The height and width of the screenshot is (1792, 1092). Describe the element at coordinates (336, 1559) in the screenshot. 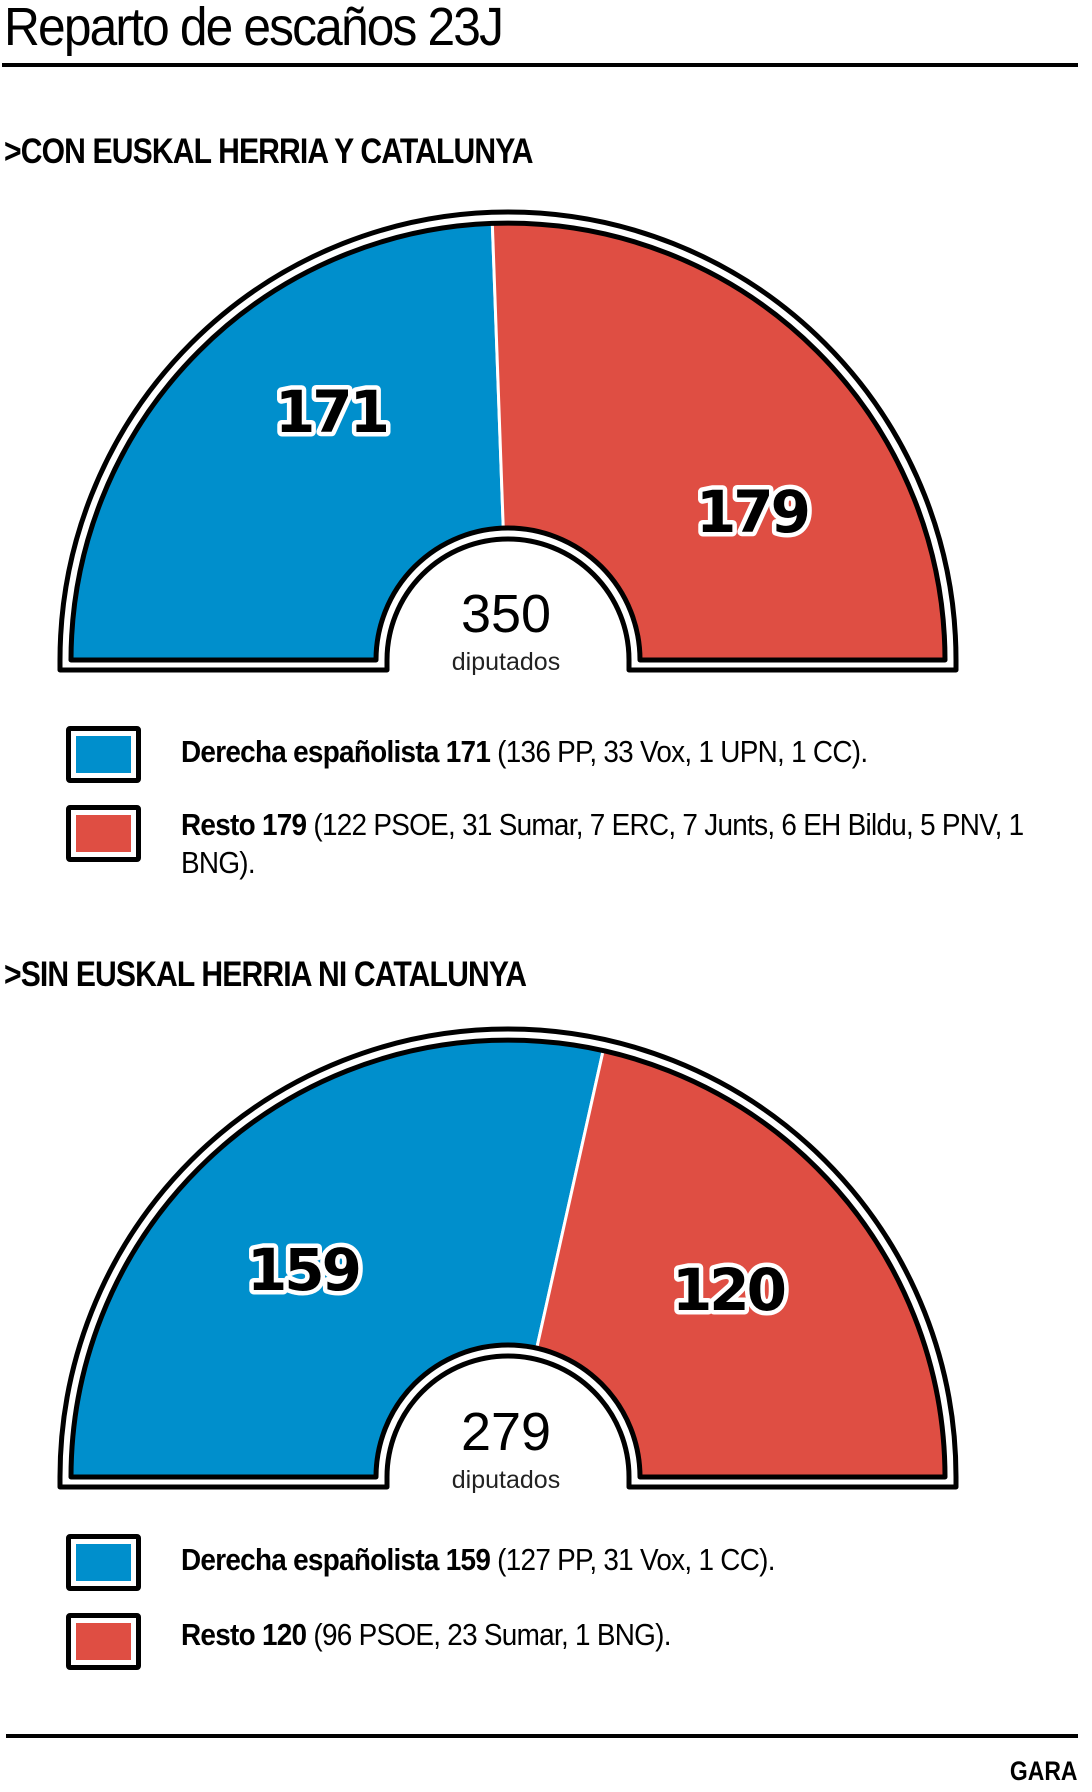

I see `legend-bold: Derecha españolista 159` at that location.